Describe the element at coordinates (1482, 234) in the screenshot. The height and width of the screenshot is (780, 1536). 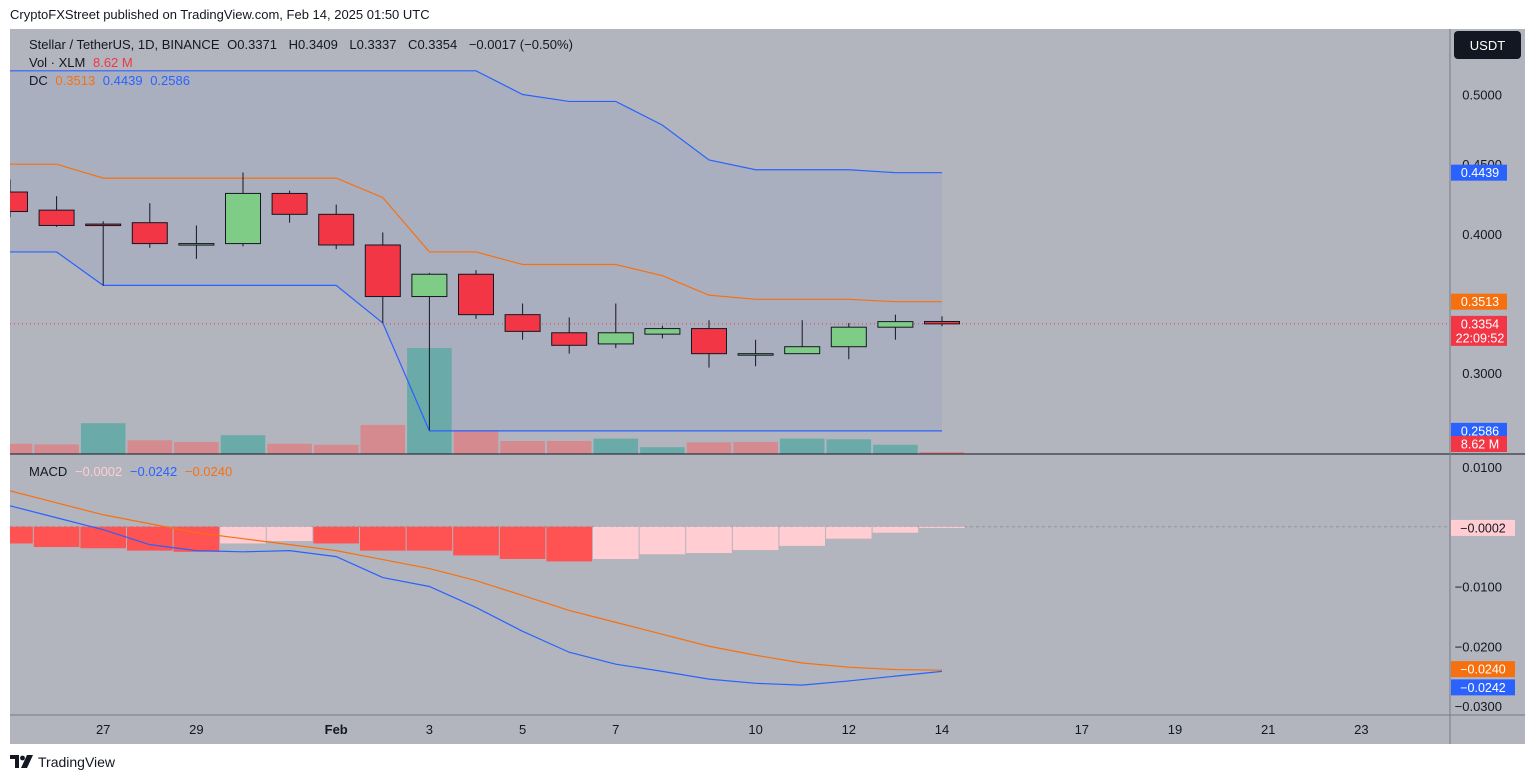
I see `price-tick-label: 0.4000` at that location.